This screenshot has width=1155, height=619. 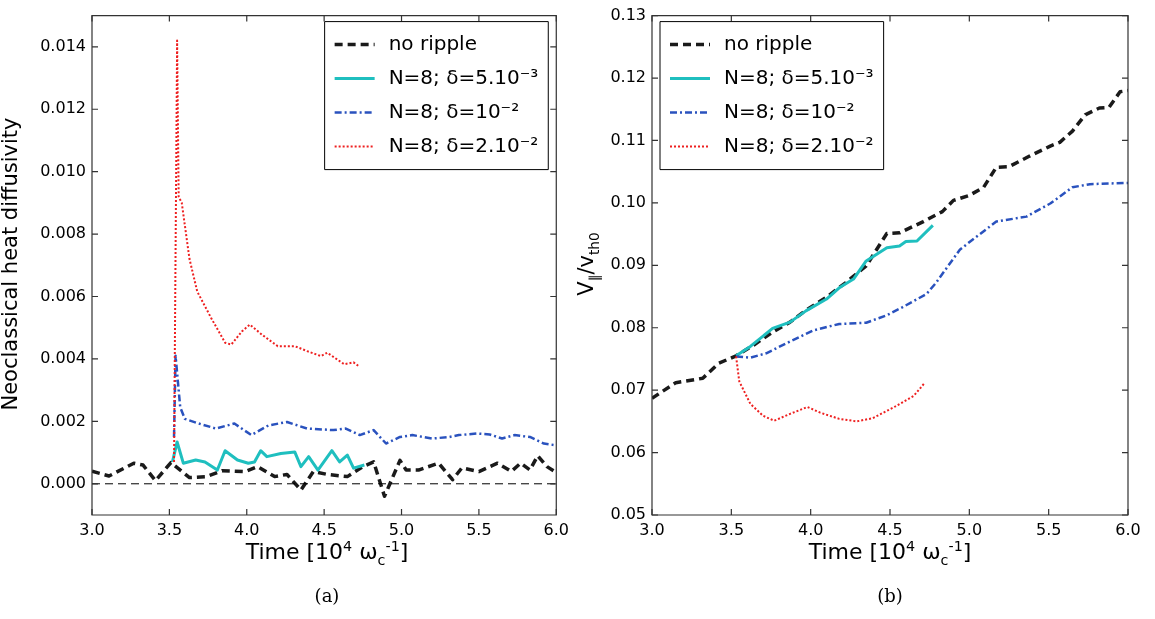 What do you see at coordinates (628, 326) in the screenshot?
I see `y-tick-label: 0.08` at bounding box center [628, 326].